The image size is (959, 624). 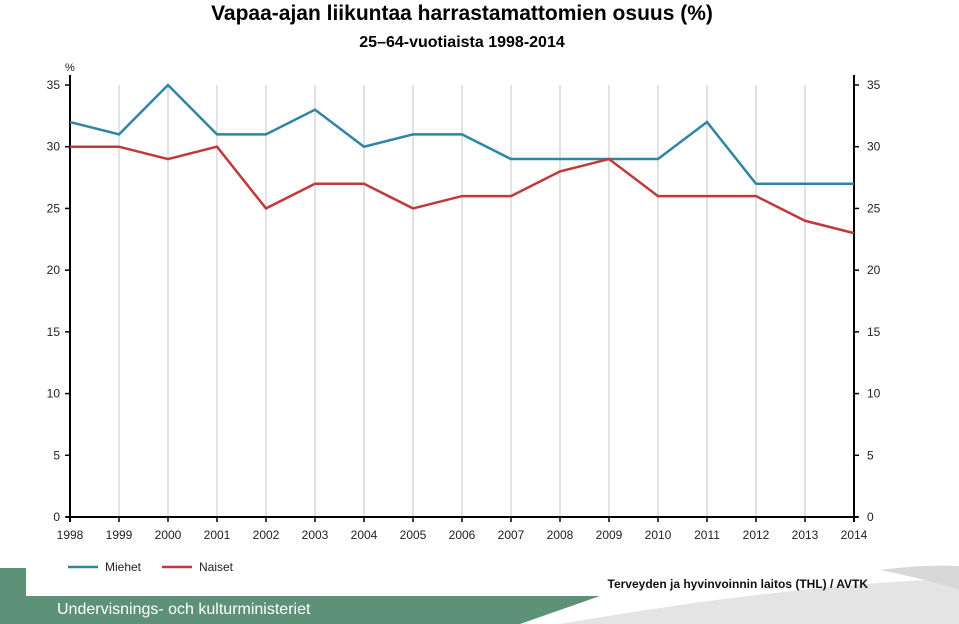 I want to click on x-tick-label: 2002, so click(x=266, y=535).